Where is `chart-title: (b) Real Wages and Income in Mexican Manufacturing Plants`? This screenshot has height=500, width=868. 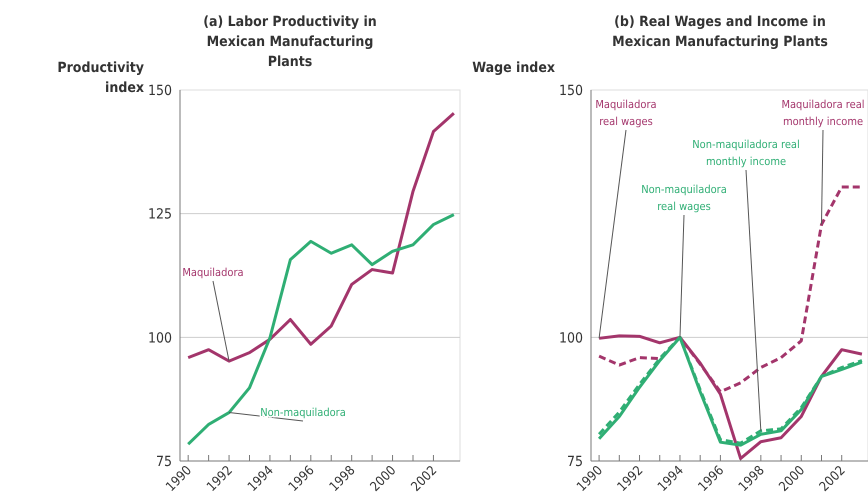 chart-title: (b) Real Wages and Income in Mexican Manufacturing Plants is located at coordinates (720, 32).